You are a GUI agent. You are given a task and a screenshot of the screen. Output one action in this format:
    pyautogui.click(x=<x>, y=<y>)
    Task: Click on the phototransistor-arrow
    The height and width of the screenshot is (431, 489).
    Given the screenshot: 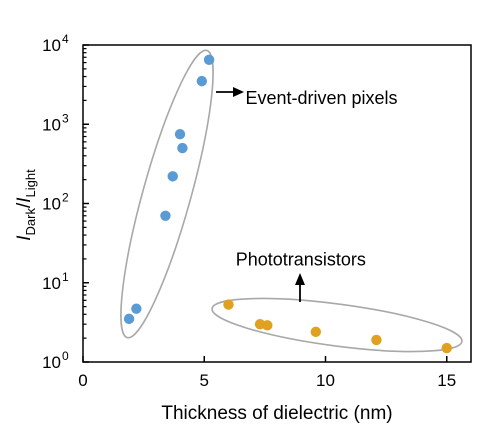 What is the action you would take?
    pyautogui.click(x=300, y=287)
    